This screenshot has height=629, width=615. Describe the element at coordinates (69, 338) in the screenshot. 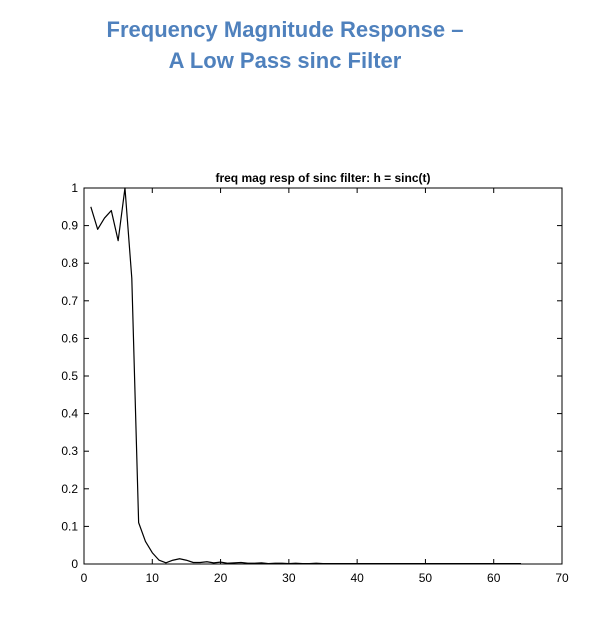

I see `y-tick-label-6: 0.6` at that location.